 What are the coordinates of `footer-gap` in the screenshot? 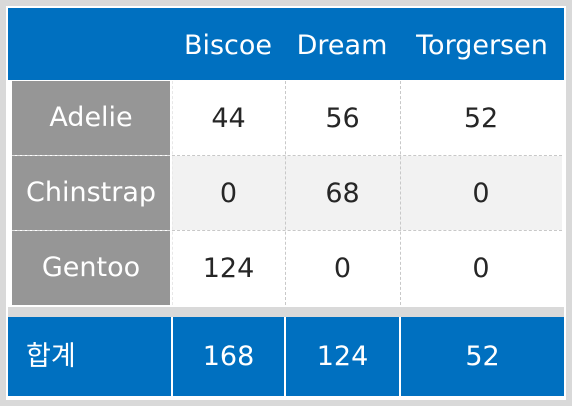 It's located at (286, 312).